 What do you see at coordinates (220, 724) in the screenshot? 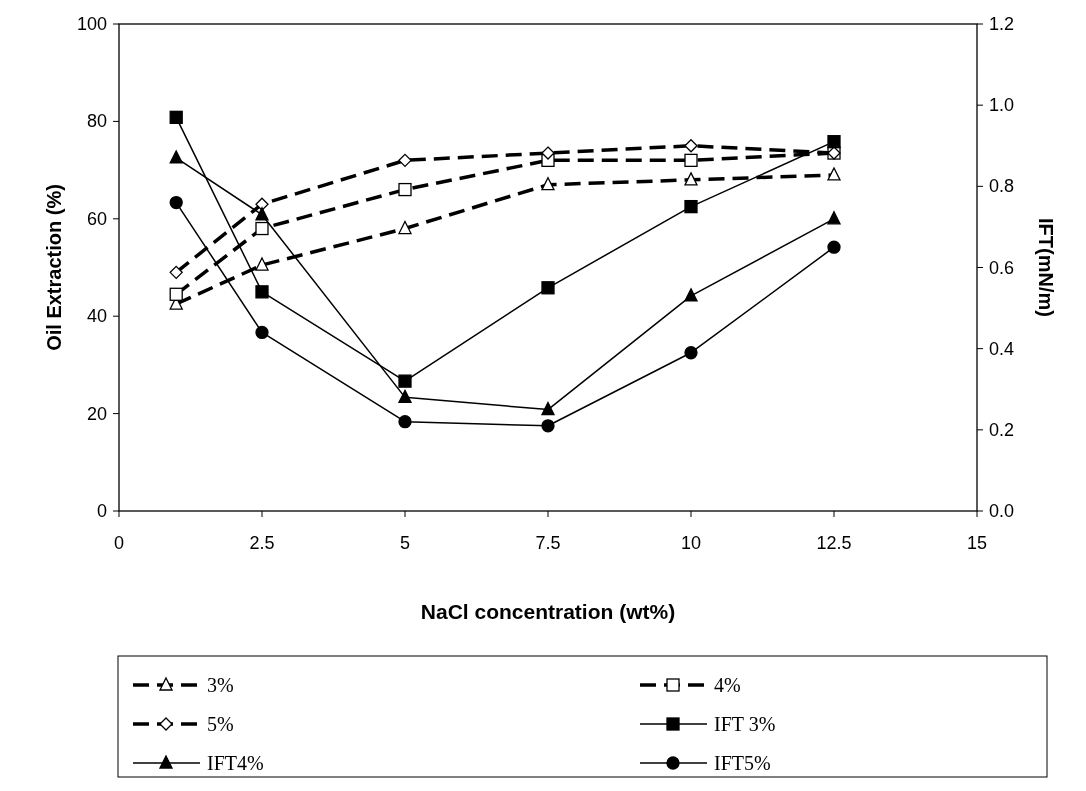
I see `legend-label: 5%` at bounding box center [220, 724].